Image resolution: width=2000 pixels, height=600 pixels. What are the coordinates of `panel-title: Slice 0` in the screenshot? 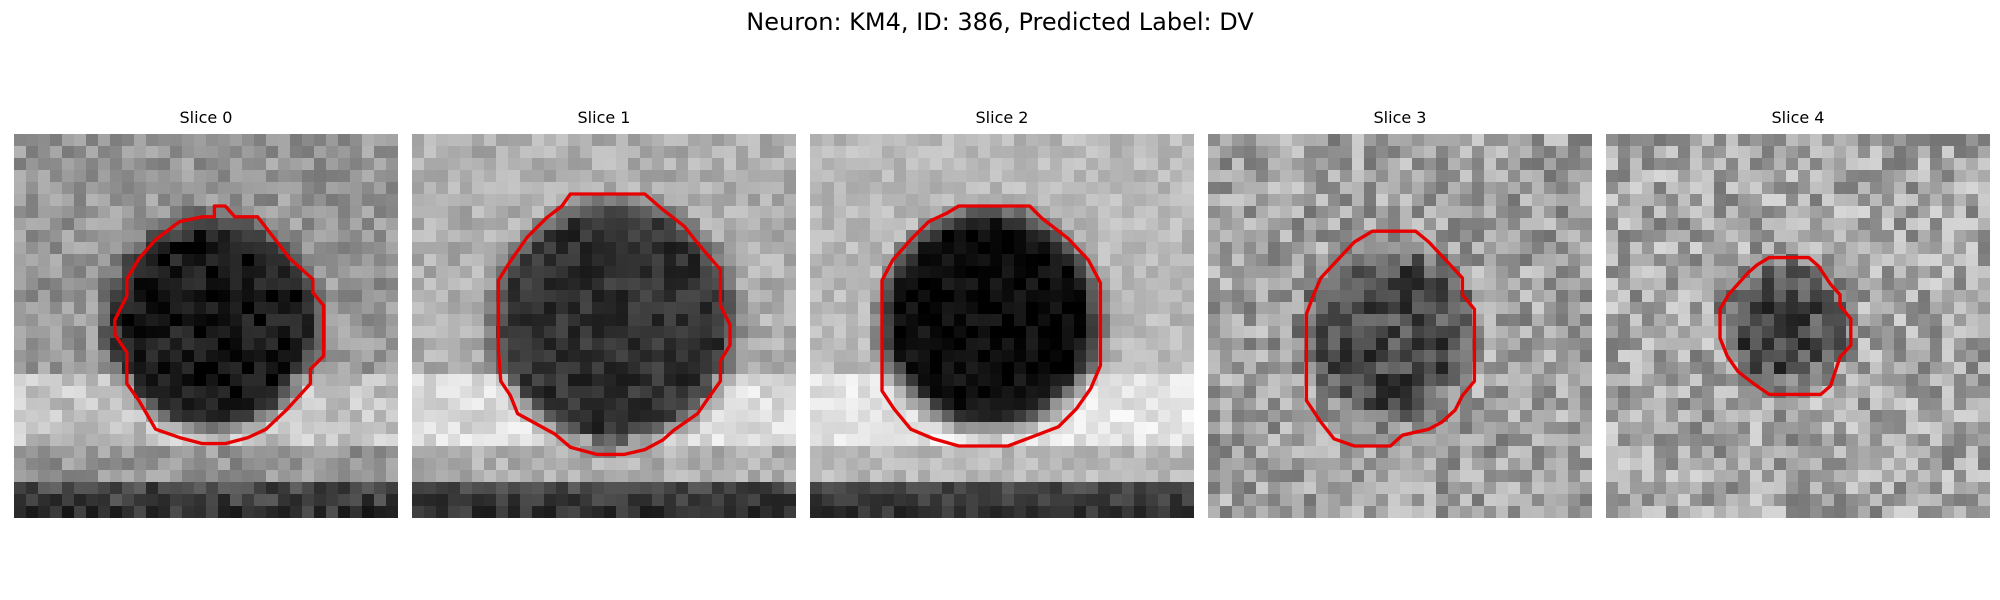 It's located at (206, 117).